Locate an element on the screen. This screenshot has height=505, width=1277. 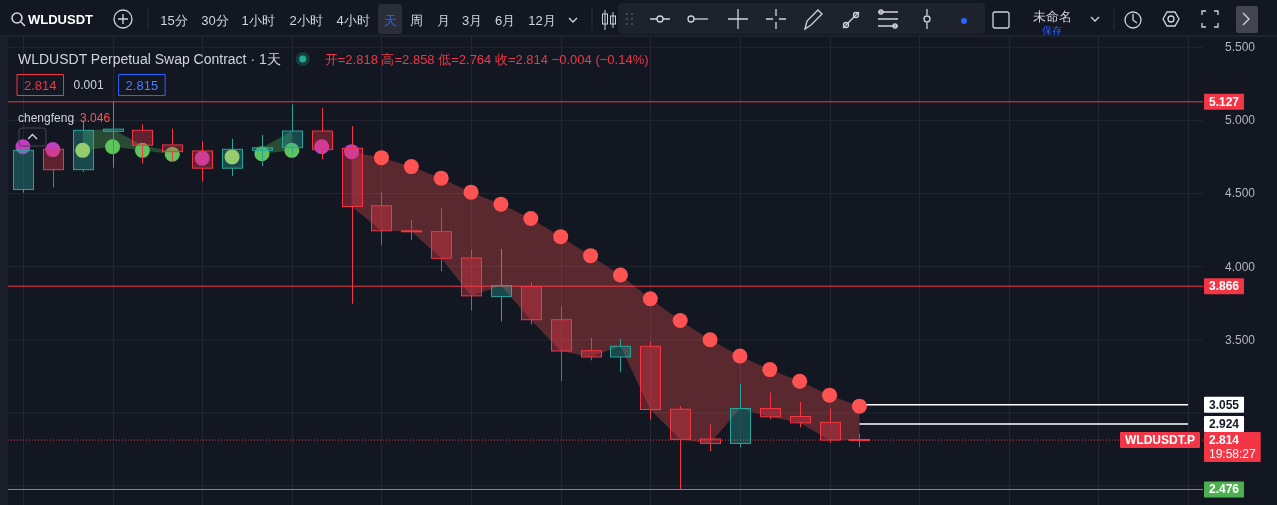
text: WLDUSDT Perpetual Swap Contract · 1天 is located at coordinates (149, 59).